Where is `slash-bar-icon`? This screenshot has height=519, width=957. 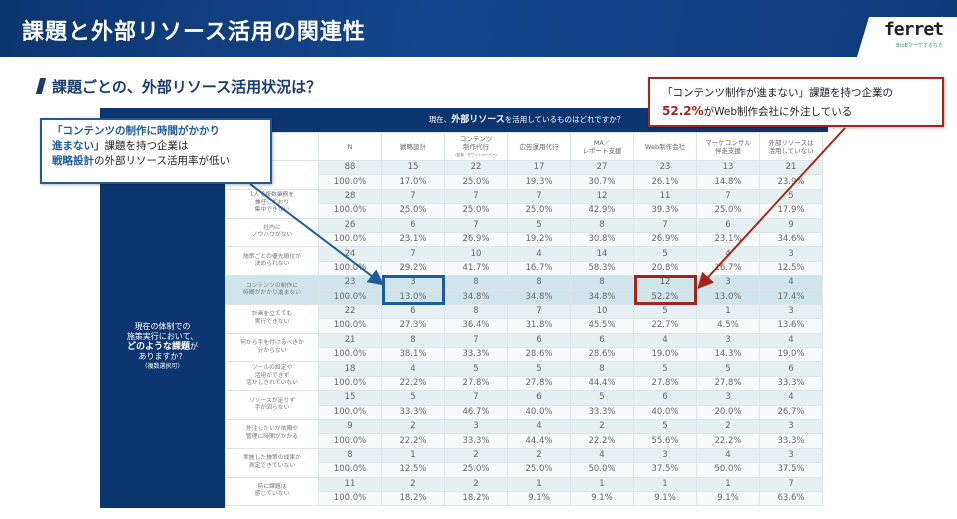
slash-bar-icon is located at coordinates (41, 86).